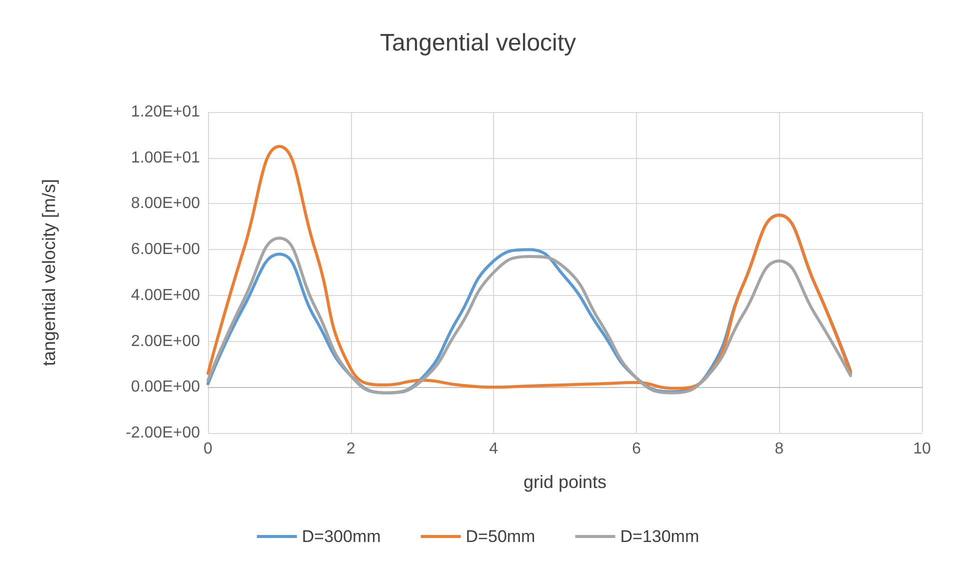 This screenshot has height=578, width=956. I want to click on x-tick-label: 4, so click(493, 449).